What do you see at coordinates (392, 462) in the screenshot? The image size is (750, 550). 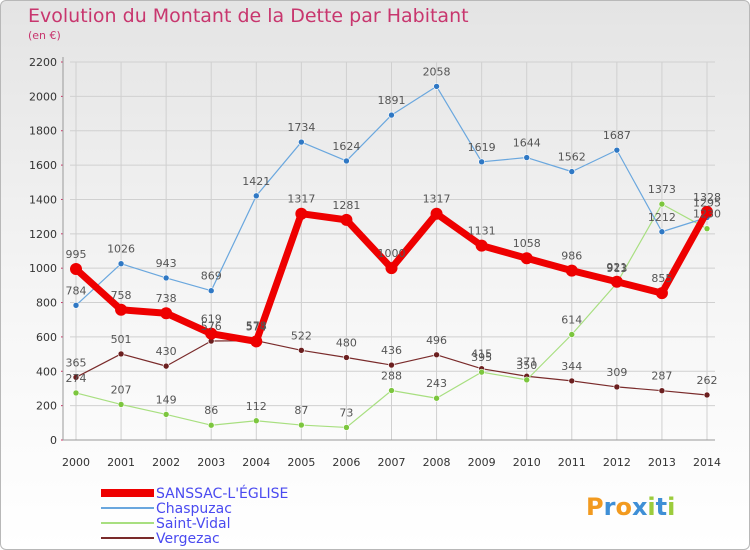 I see `x-tick-label: 2007` at bounding box center [392, 462].